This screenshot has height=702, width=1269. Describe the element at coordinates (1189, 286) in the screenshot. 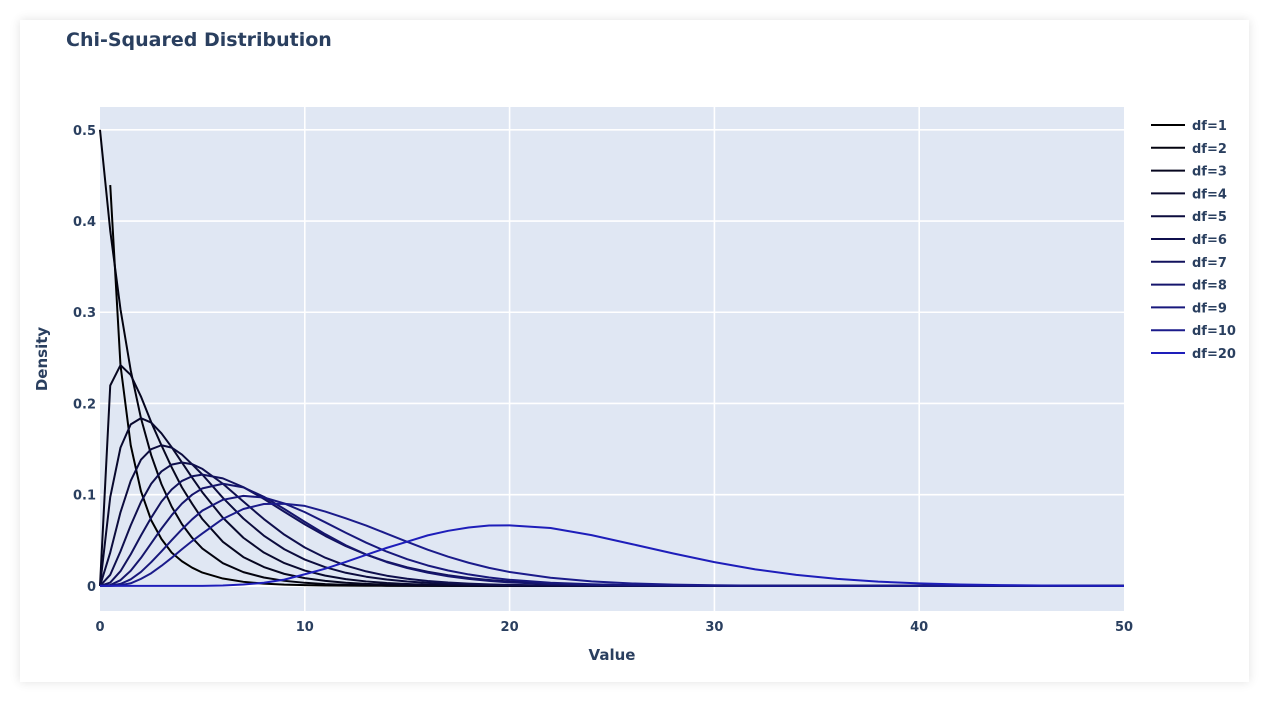

I see `legend-item: df=8` at that location.